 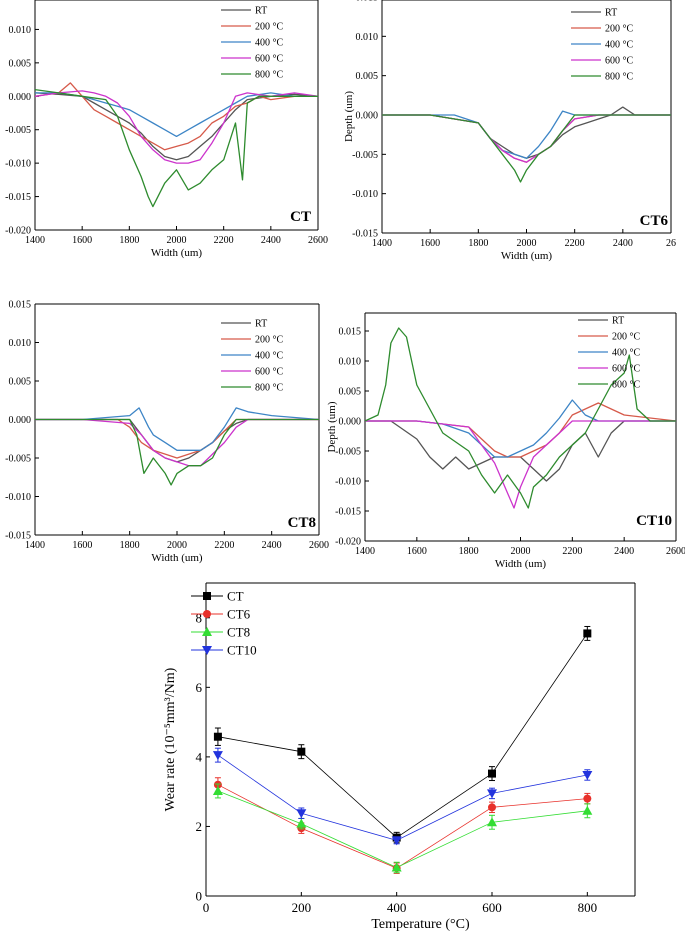 I want to click on y-tick-label: -0.015, so click(x=365, y=234).